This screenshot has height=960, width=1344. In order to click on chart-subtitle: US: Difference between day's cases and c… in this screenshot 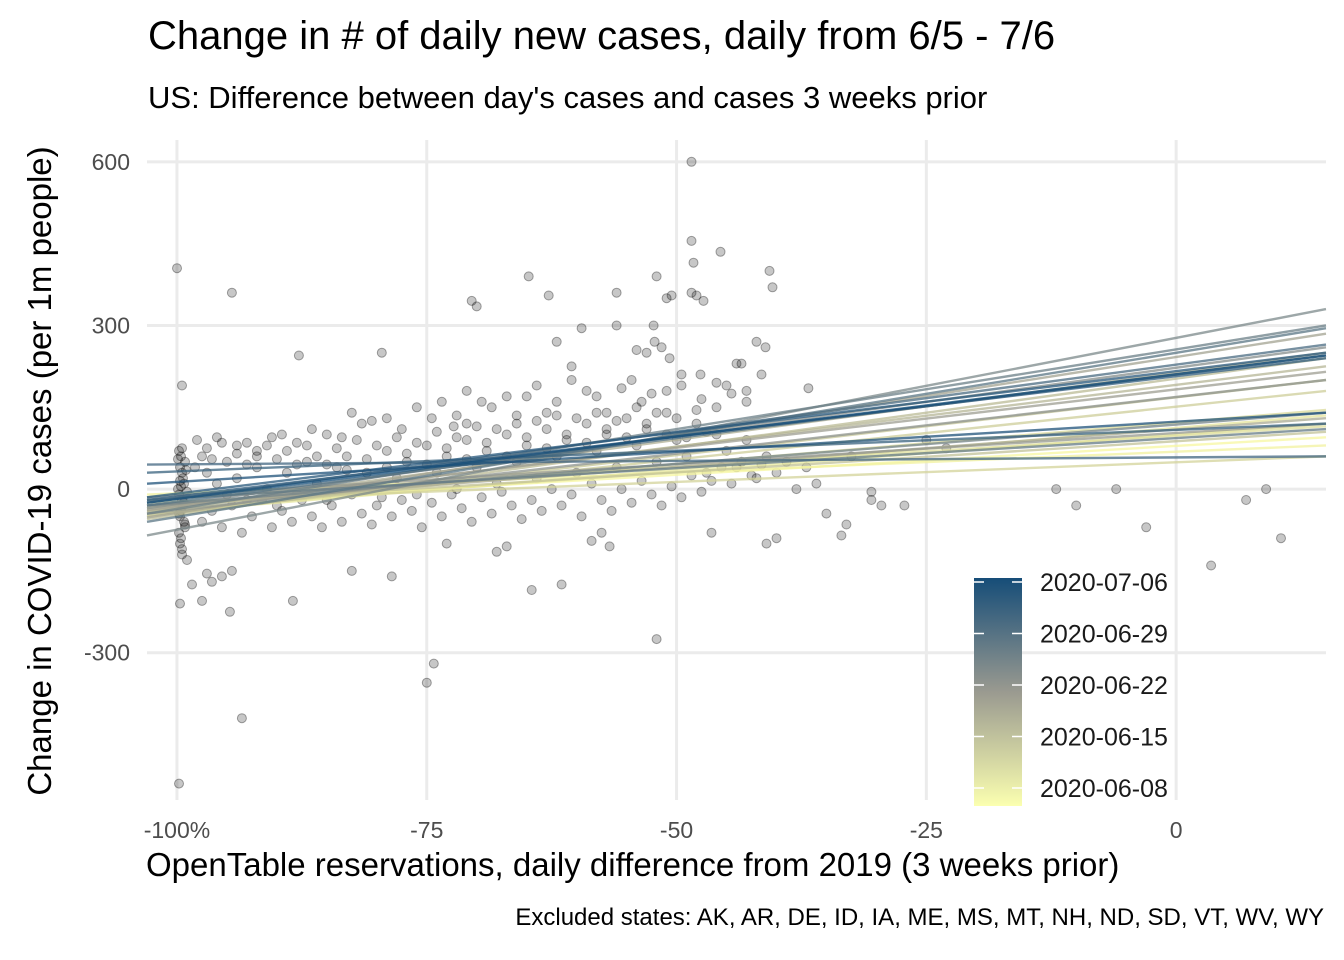, I will do `click(568, 97)`.